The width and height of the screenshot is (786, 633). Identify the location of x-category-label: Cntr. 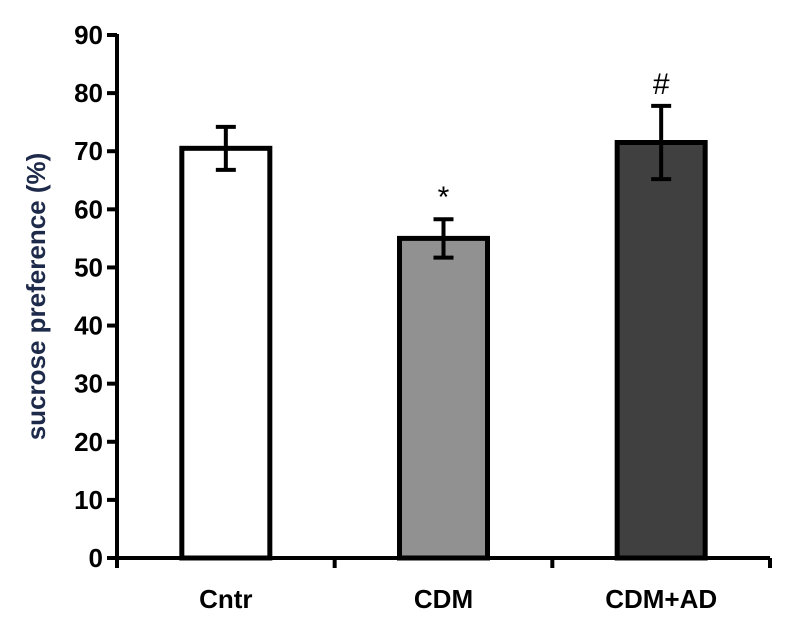
(225, 599).